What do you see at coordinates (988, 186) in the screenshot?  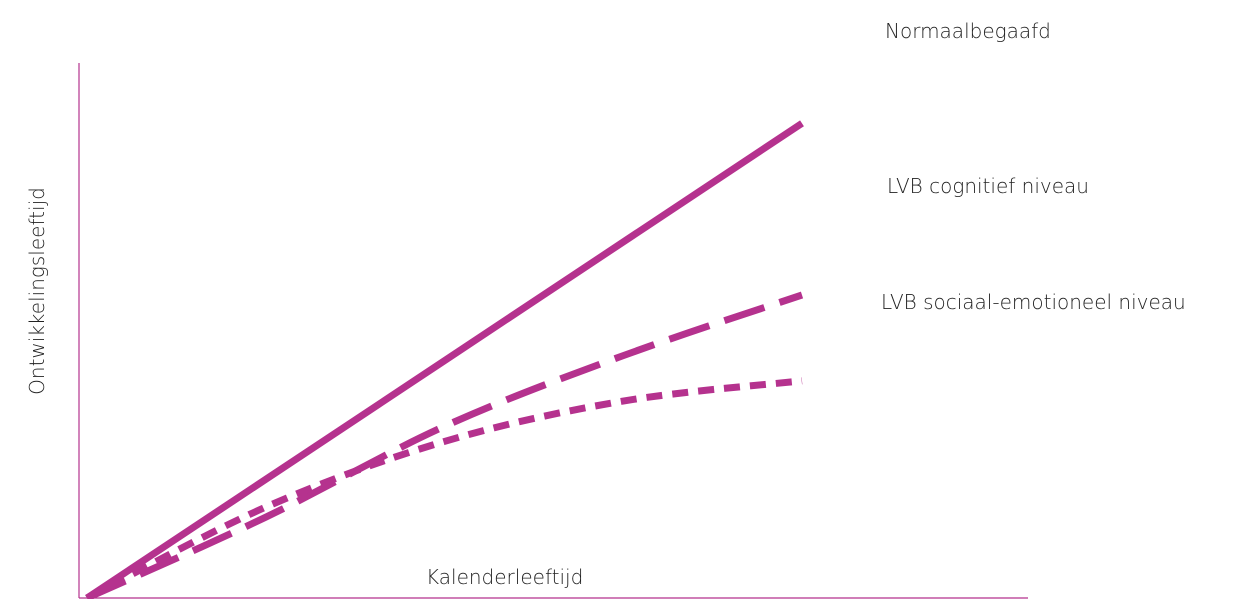 I see `legend-entry-2: LVB cognitief niveau` at bounding box center [988, 186].